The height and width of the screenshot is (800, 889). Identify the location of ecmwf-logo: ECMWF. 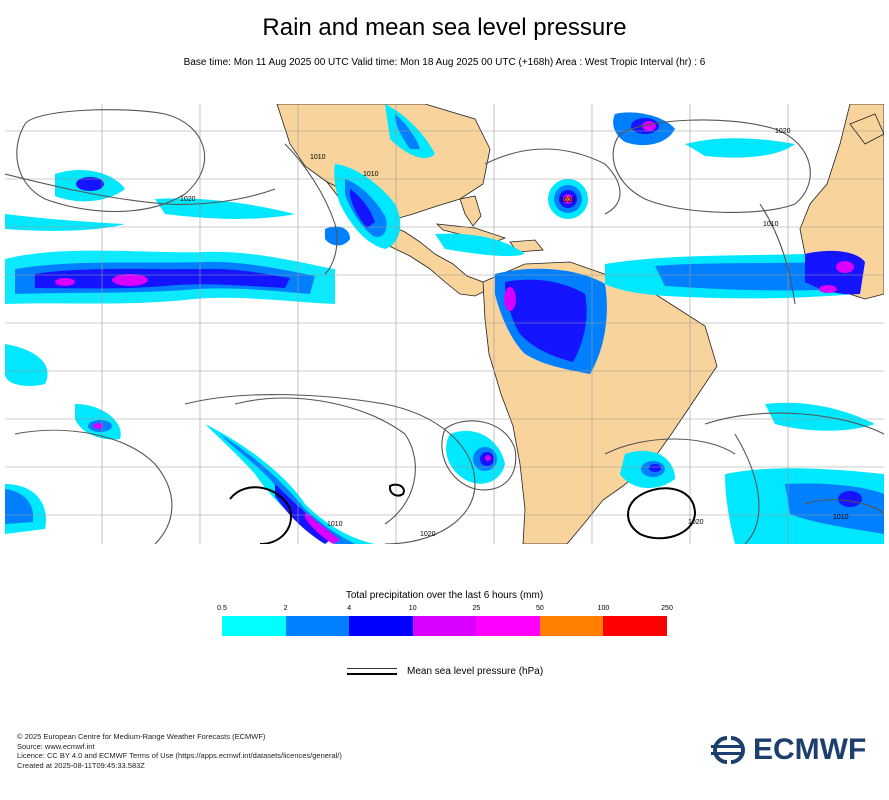
(792, 750).